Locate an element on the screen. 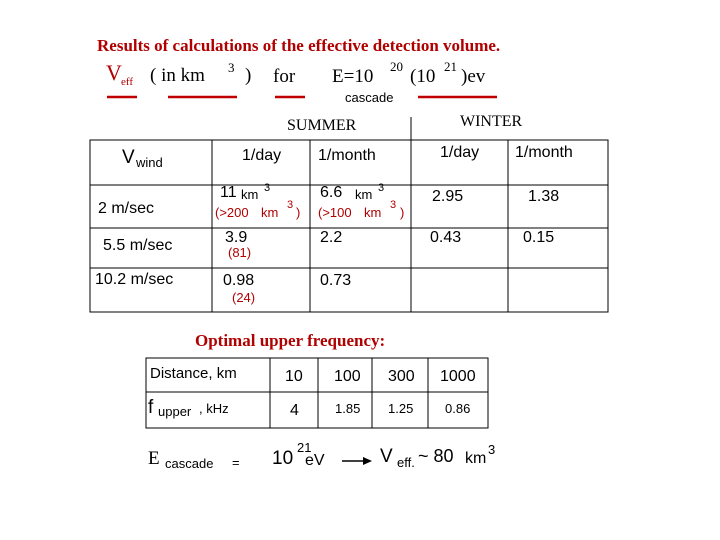  cell-value: 1.85 is located at coordinates (348, 408).